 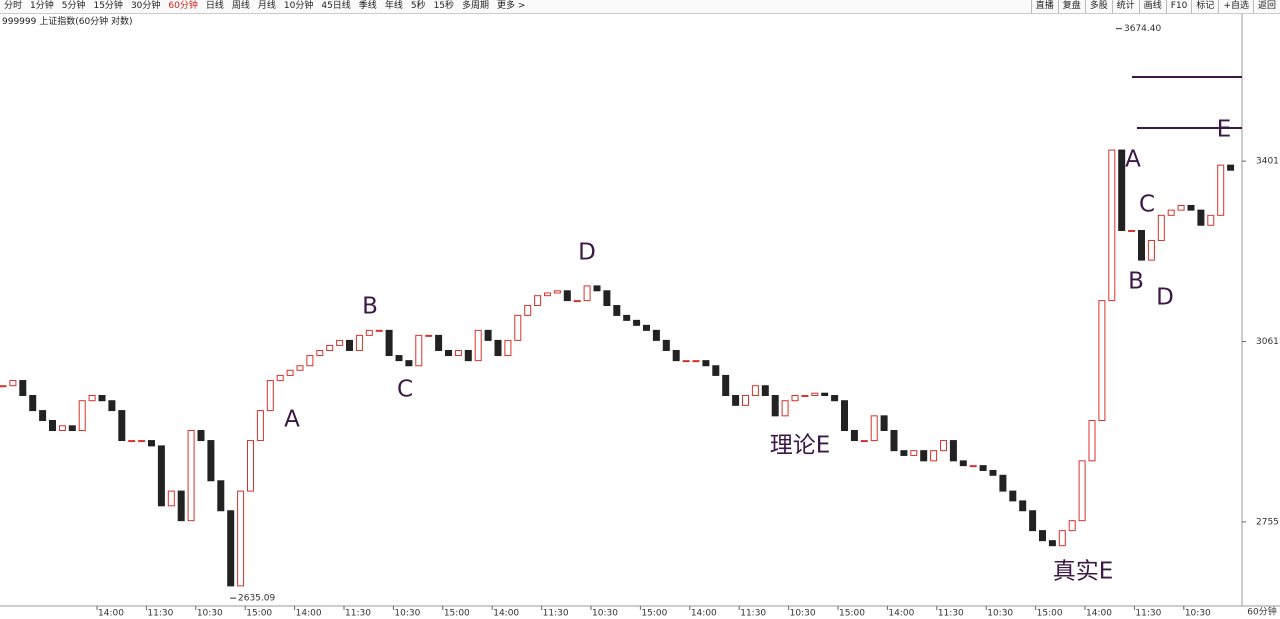 I want to click on toolbar-button: 分时, so click(x=13, y=6).